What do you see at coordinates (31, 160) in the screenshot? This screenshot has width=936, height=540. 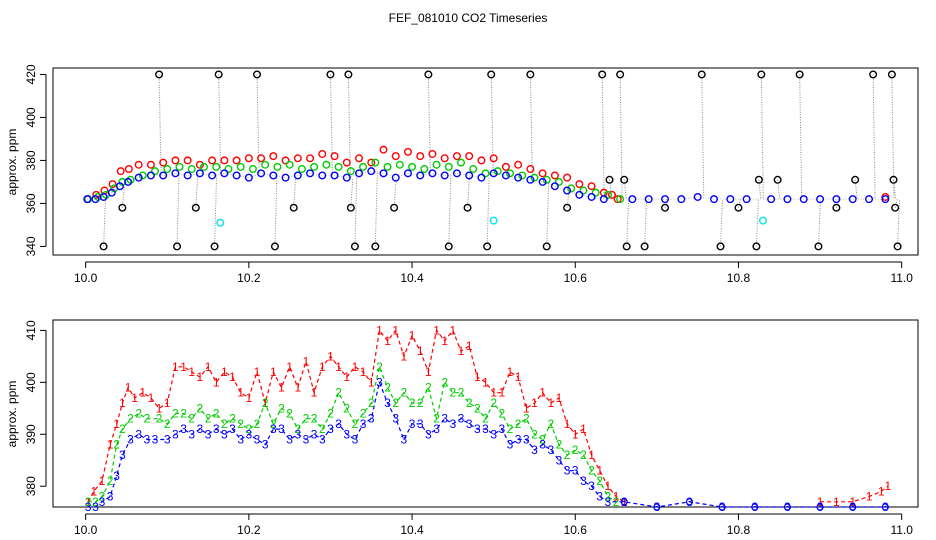 I see `top-y-tick-label: 380` at bounding box center [31, 160].